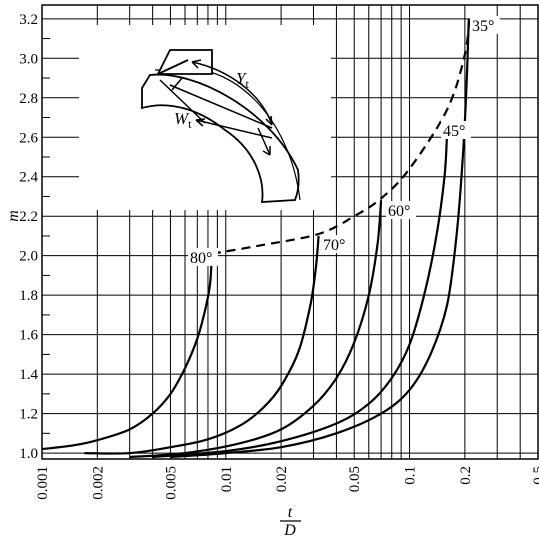 This screenshot has height=536, width=539. What do you see at coordinates (28, 99) in the screenshot?
I see `y-tick-label: 2.8` at bounding box center [28, 99].